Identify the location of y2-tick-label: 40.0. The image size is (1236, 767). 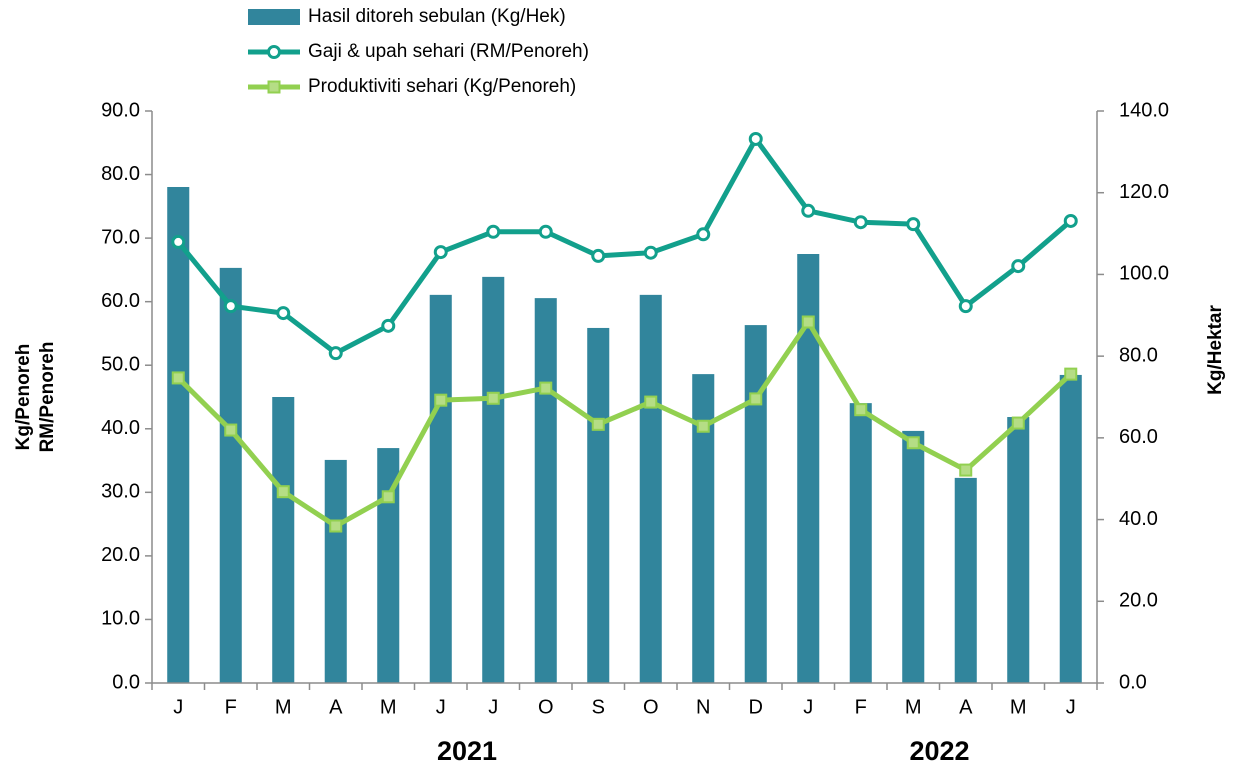
(1138, 519).